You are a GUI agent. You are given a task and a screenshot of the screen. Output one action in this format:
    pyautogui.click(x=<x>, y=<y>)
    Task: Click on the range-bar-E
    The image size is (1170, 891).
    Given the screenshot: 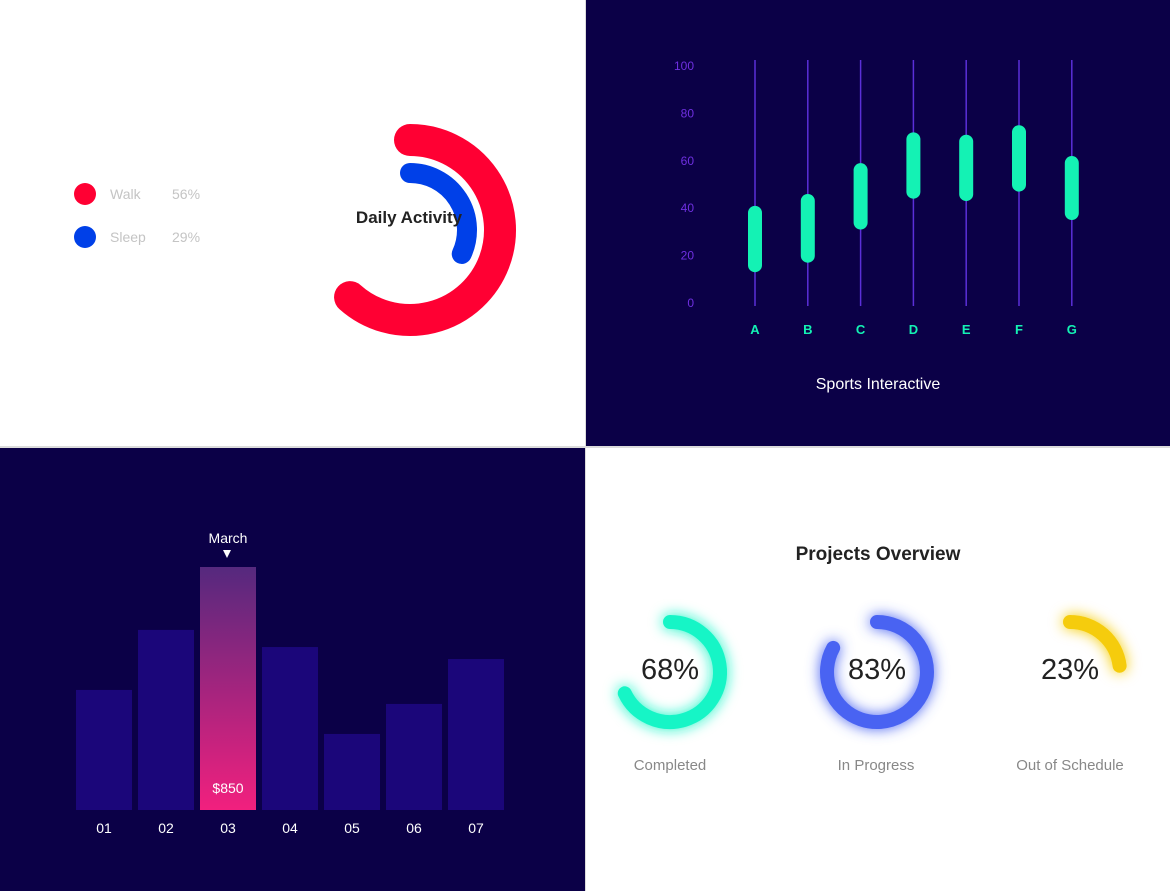 What is the action you would take?
    pyautogui.click(x=966, y=168)
    